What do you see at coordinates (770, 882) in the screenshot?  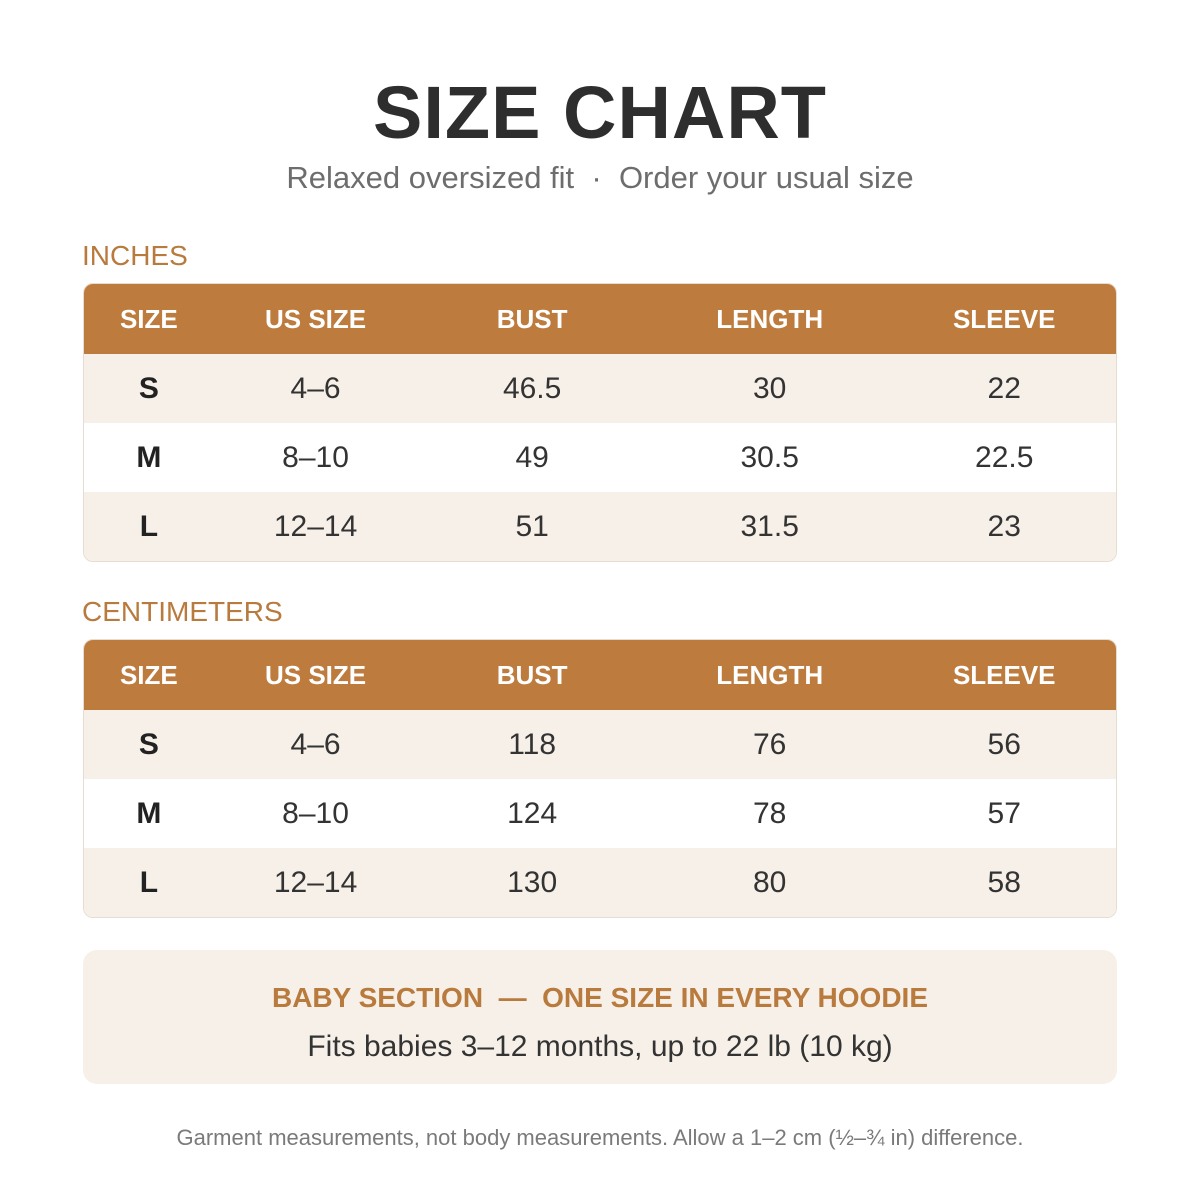 I see `value-cell: 80` at bounding box center [770, 882].